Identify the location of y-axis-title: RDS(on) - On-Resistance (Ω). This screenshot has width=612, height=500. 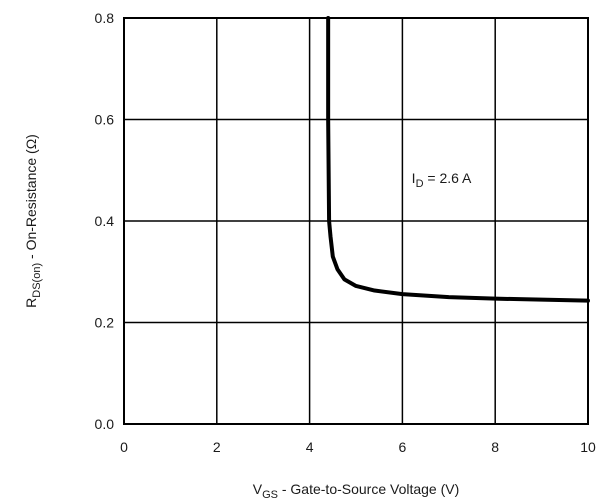
(33, 221).